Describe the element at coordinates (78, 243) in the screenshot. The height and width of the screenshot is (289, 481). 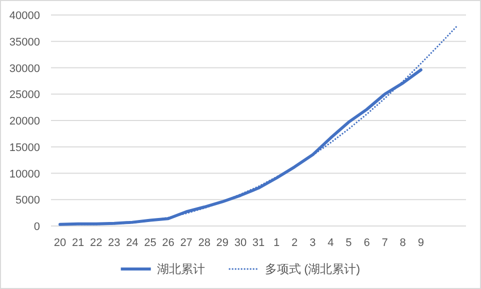
I see `x-tick-label: 21` at that location.